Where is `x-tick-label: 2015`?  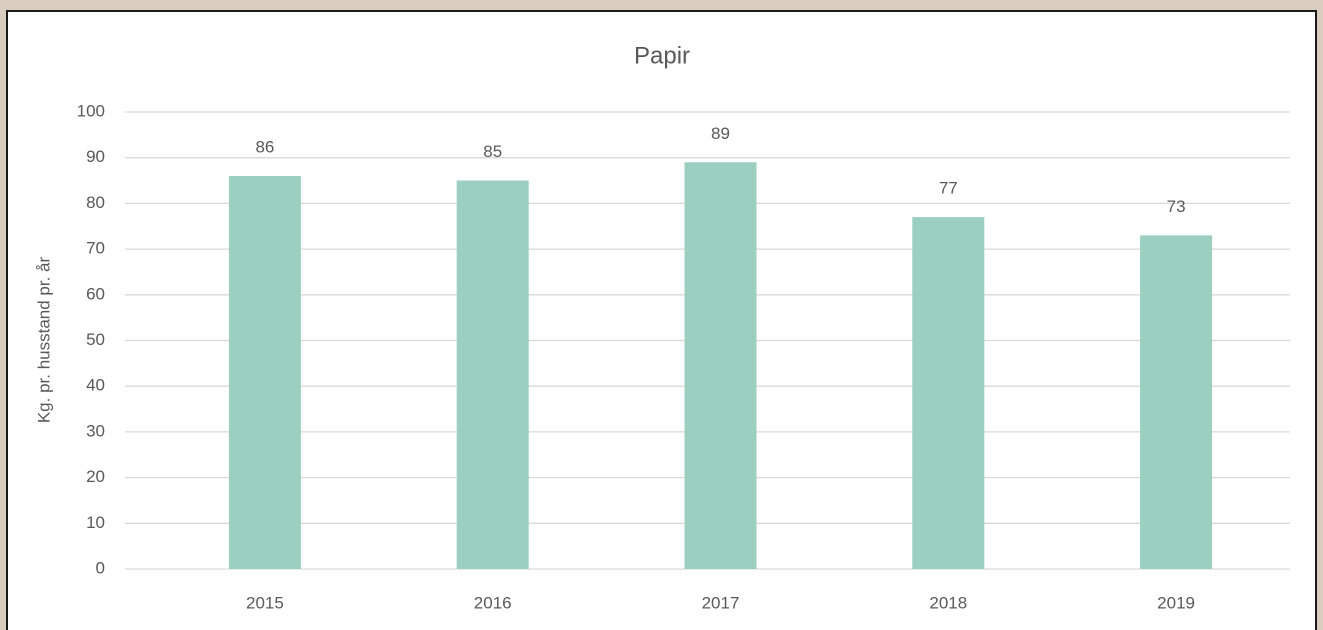
x-tick-label: 2015 is located at coordinates (265, 602).